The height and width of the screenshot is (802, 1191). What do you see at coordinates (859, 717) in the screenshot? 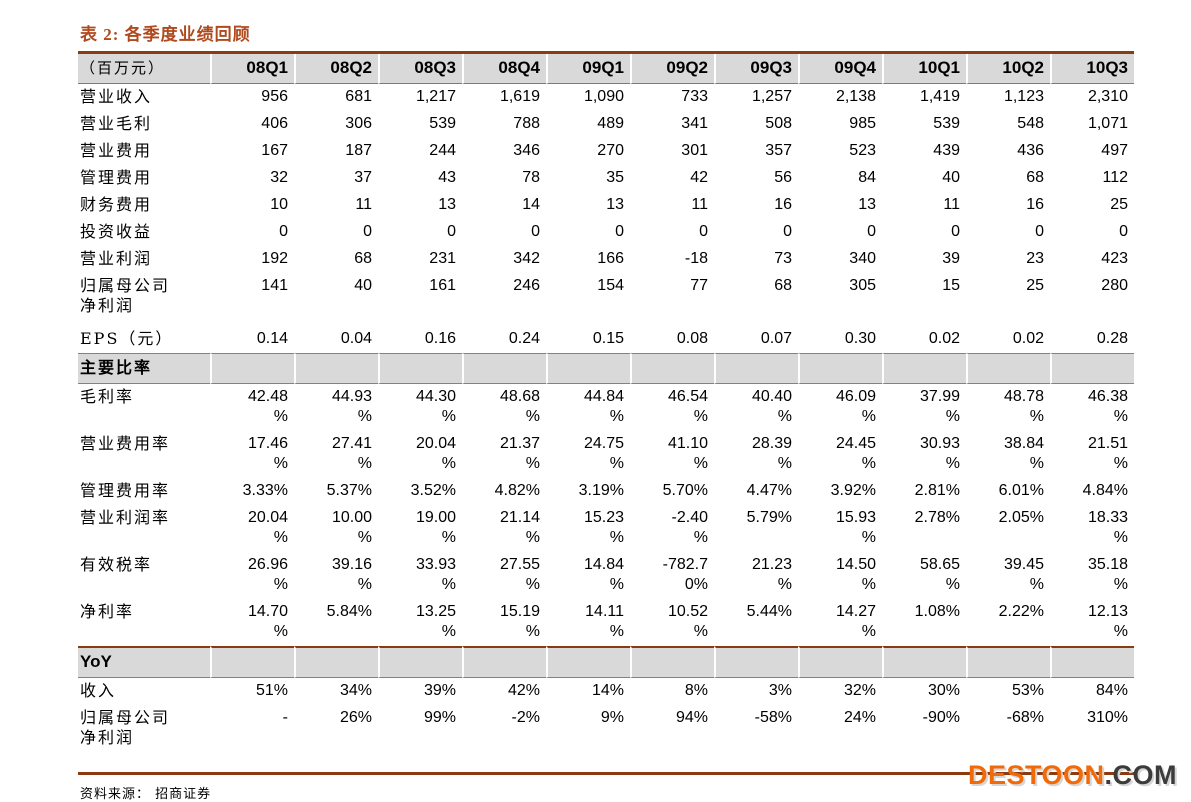
I see `value-cell: 24%` at bounding box center [859, 717].